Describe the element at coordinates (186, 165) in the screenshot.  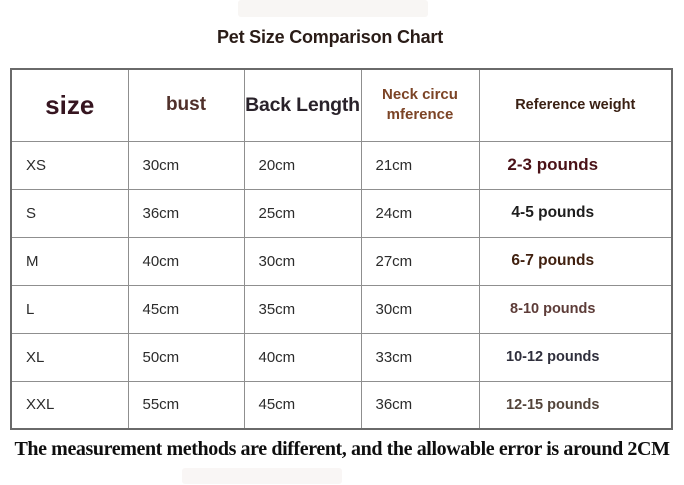
I see `cell-bust: 30cm` at that location.